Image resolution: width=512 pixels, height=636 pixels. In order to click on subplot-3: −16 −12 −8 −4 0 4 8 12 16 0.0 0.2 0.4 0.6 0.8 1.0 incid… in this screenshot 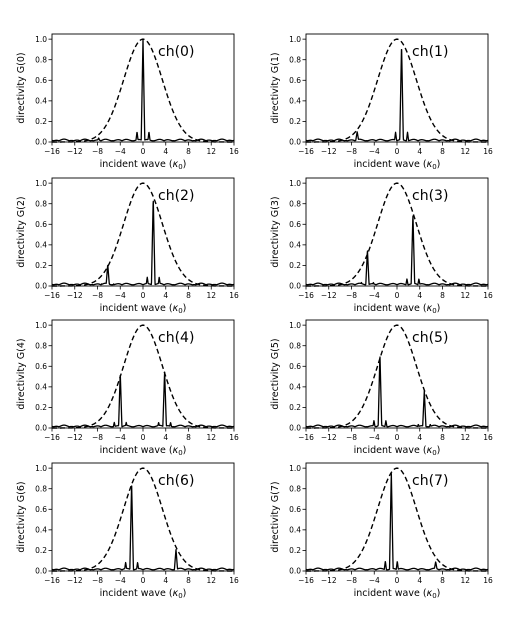, I will do `click(381, 246)`.